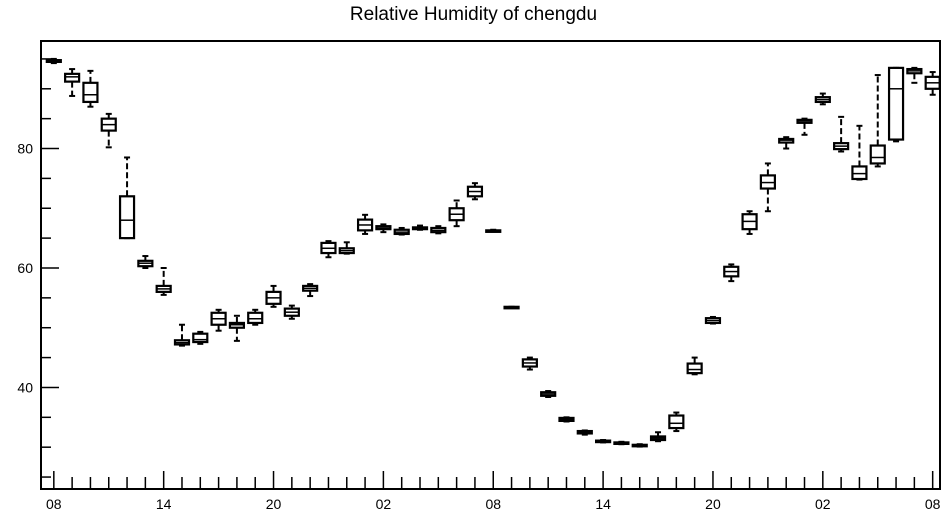 Image resolution: width=947 pixels, height=520 pixels. Describe the element at coordinates (25, 268) in the screenshot. I see `y-tick-label: 60` at that location.